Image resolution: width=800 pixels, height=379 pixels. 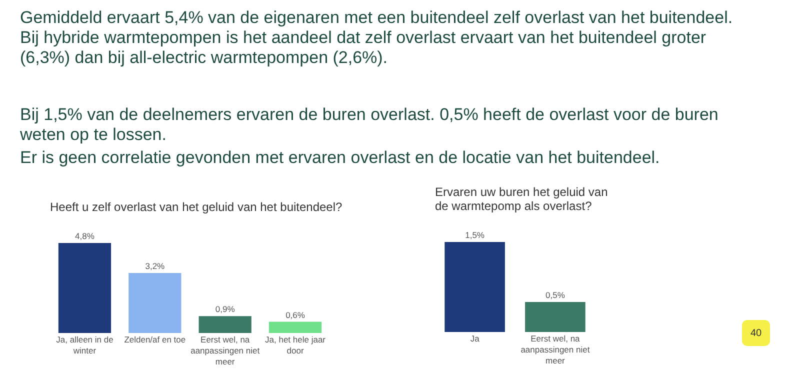 I want to click on chart-title: Ervaren uw buren het geluid van de warmtepomp als overlast?, so click(x=521, y=199).